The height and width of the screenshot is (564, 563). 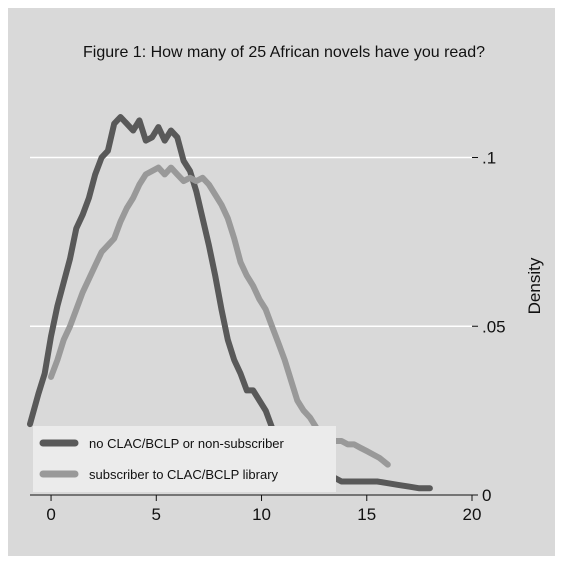 I want to click on x-tick-label-2: 10, so click(x=261, y=514).